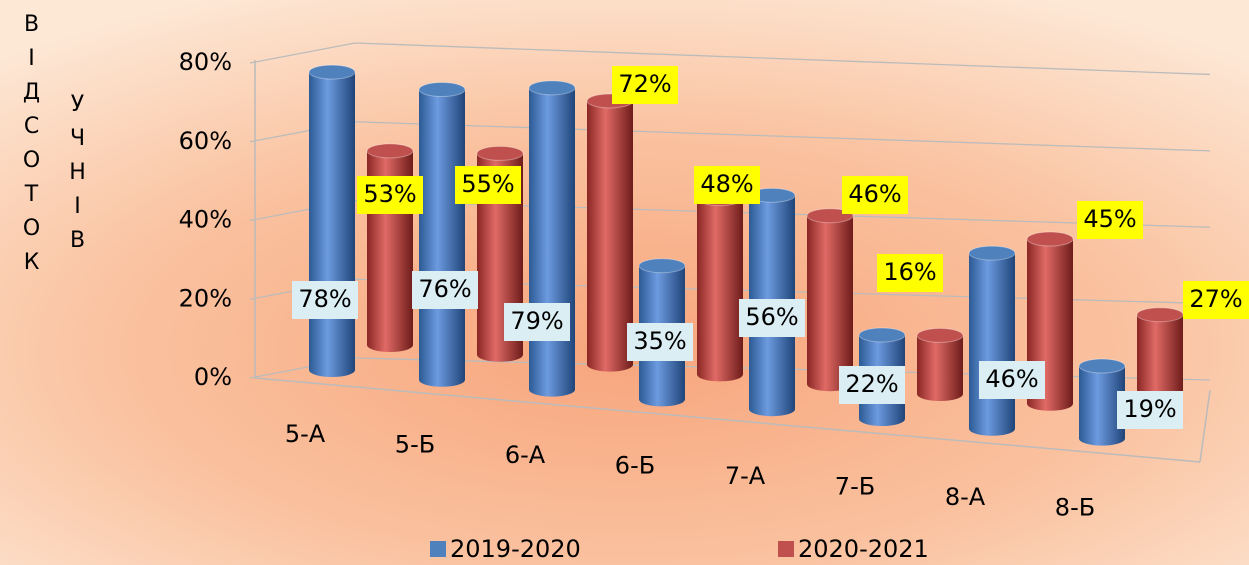 This screenshot has height=565, width=1249. What do you see at coordinates (205, 220) in the screenshot?
I see `y-tick-label: 40%` at bounding box center [205, 220].